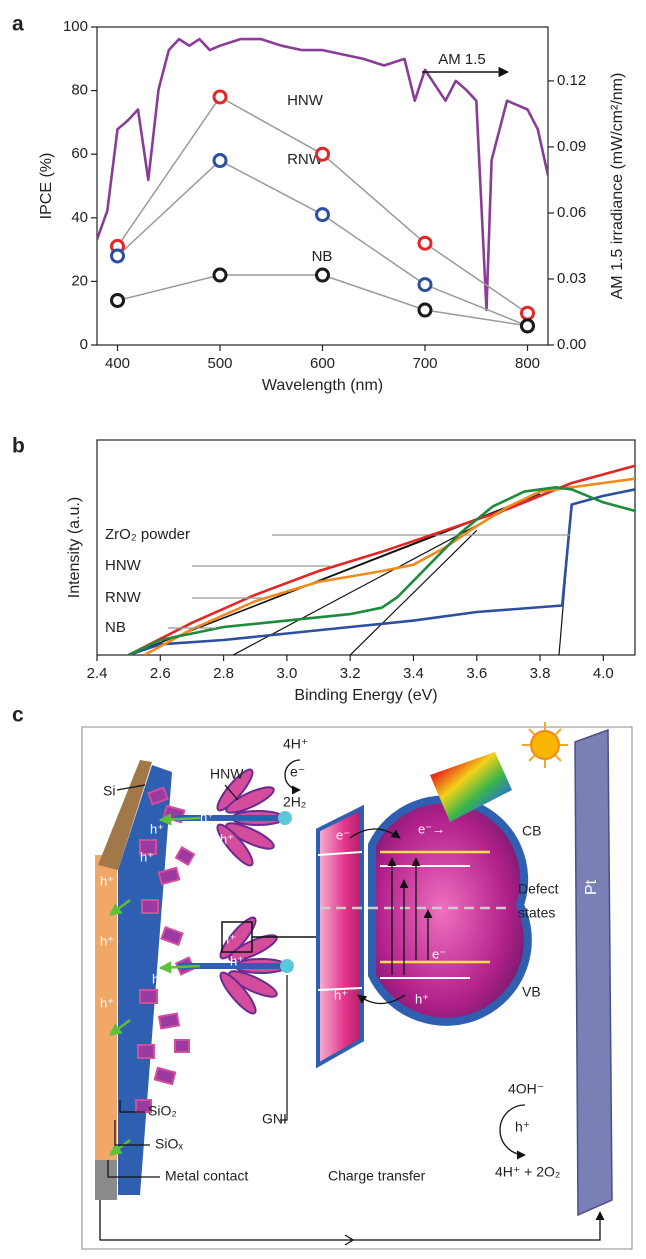 Image resolution: width=646 pixels, height=1259 pixels. What do you see at coordinates (365, 695) in the screenshot?
I see `x-axis-title: Binding Energy (eV)` at bounding box center [365, 695].